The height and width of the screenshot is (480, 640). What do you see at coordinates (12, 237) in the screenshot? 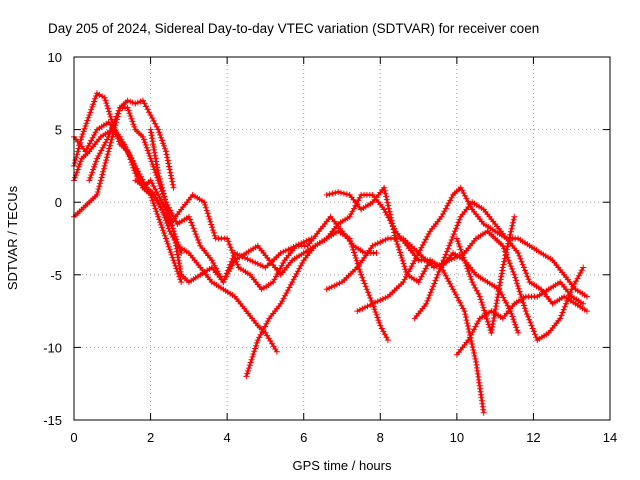
I see `y-axis-label: SDTVAR / TECUs` at bounding box center [12, 237].